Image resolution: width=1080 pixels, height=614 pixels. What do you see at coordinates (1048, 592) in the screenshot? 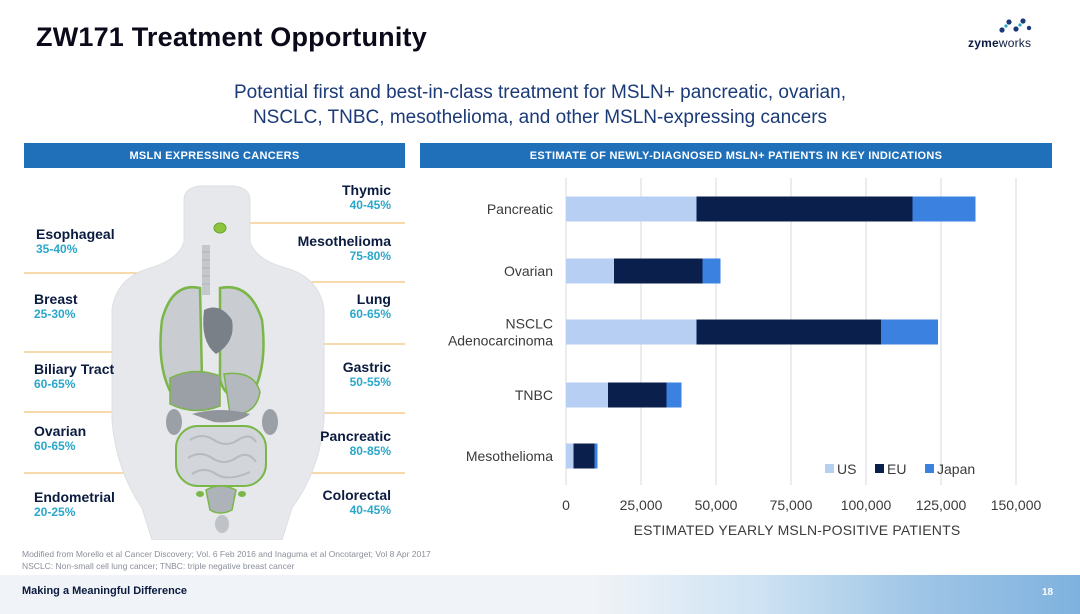
I see `page-number: 18` at bounding box center [1048, 592].